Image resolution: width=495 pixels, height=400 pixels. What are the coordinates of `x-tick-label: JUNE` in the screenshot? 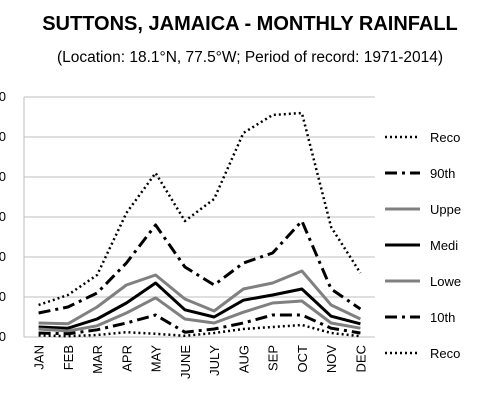 It's located at (185, 362).